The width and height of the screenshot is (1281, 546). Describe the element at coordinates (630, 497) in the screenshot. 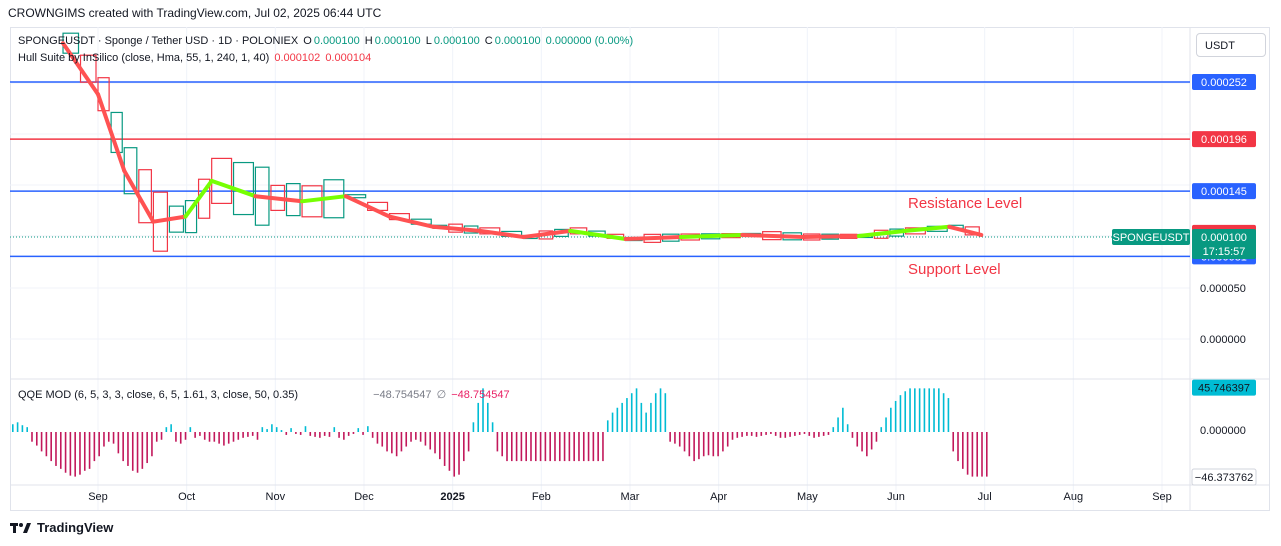

I see `x-tick-label: Mar` at that location.